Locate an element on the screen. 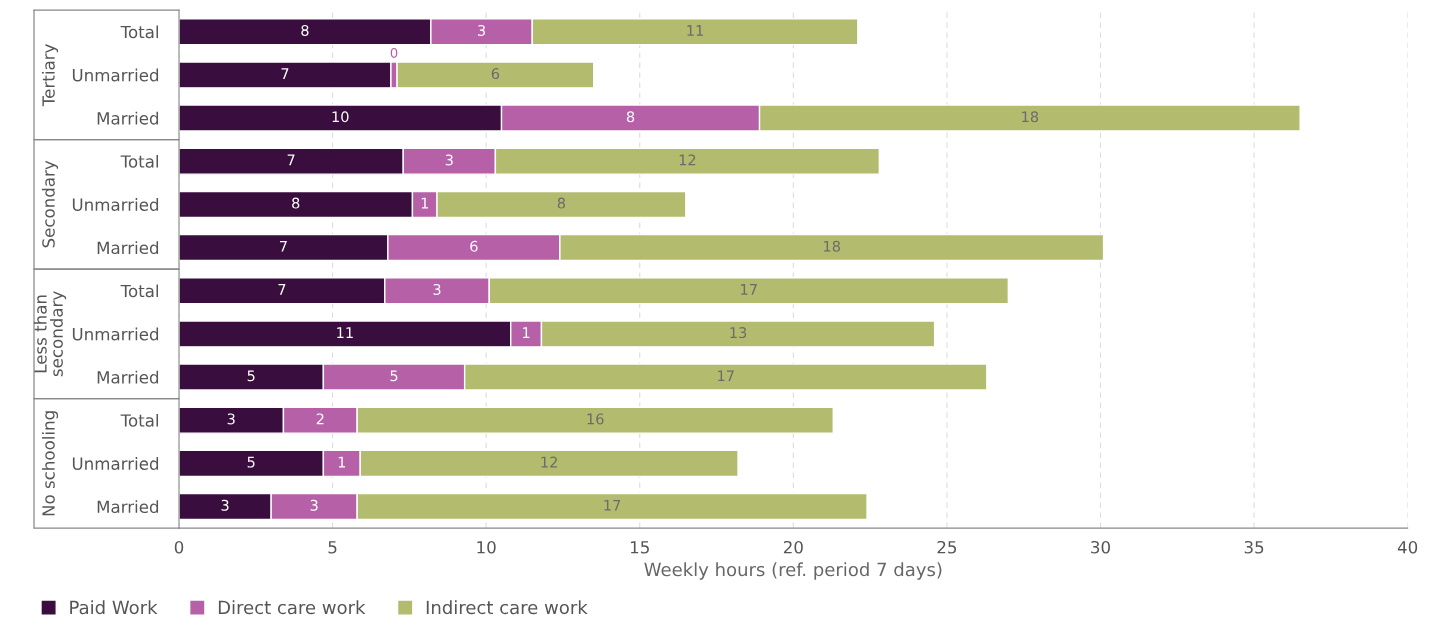 Image resolution: width=1432 pixels, height=634 pixels. data-label: 10 is located at coordinates (340, 117).